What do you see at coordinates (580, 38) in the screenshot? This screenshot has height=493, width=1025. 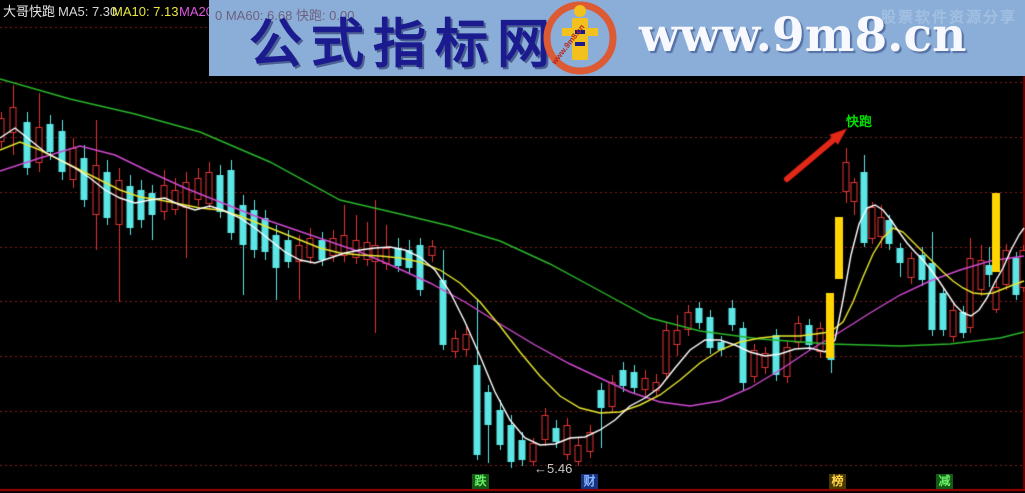 I see `watermark-logo-icon: www.9m8.cn` at bounding box center [580, 38].